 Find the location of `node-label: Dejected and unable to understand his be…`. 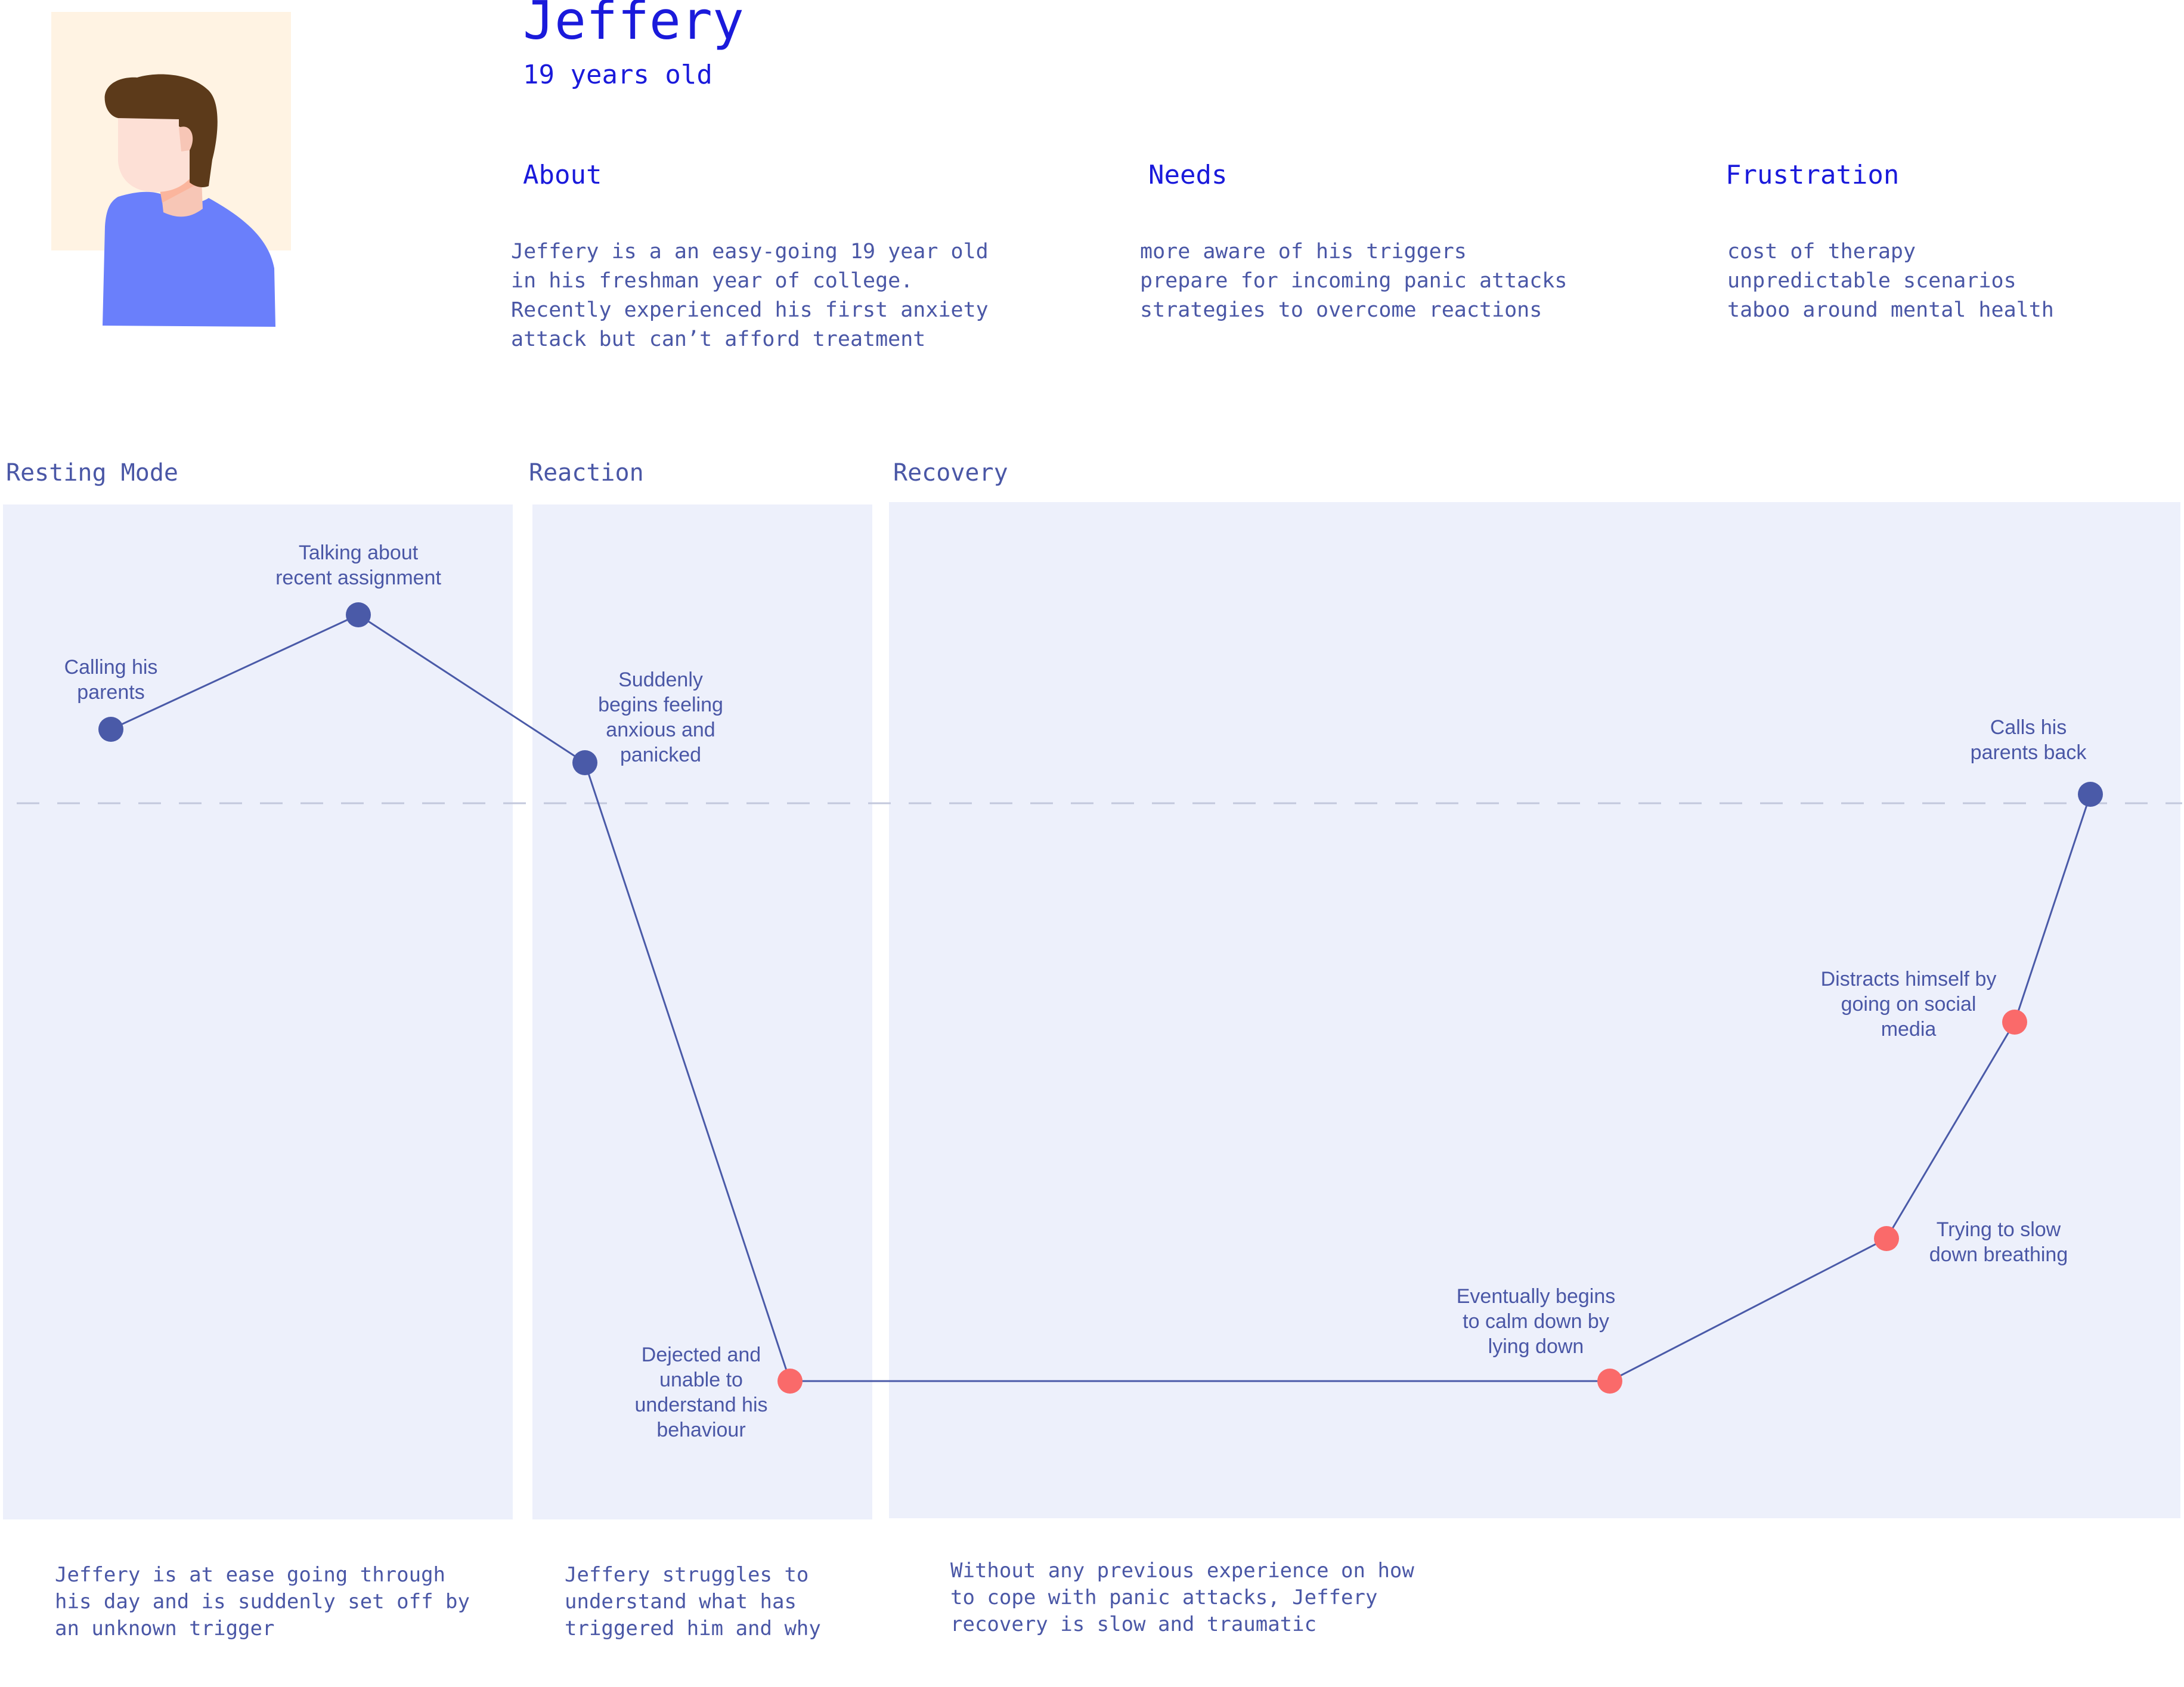

node-label: Dejected and unable to understand his be… is located at coordinates (701, 1392).